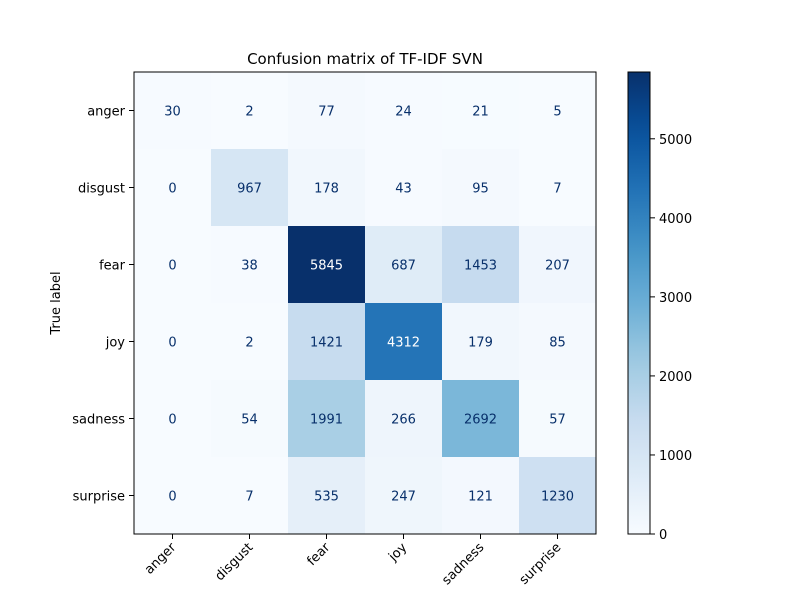 Image resolution: width=800 pixels, height=600 pixels. What do you see at coordinates (318, 554) in the screenshot?
I see `x-tick-label: fear` at bounding box center [318, 554].